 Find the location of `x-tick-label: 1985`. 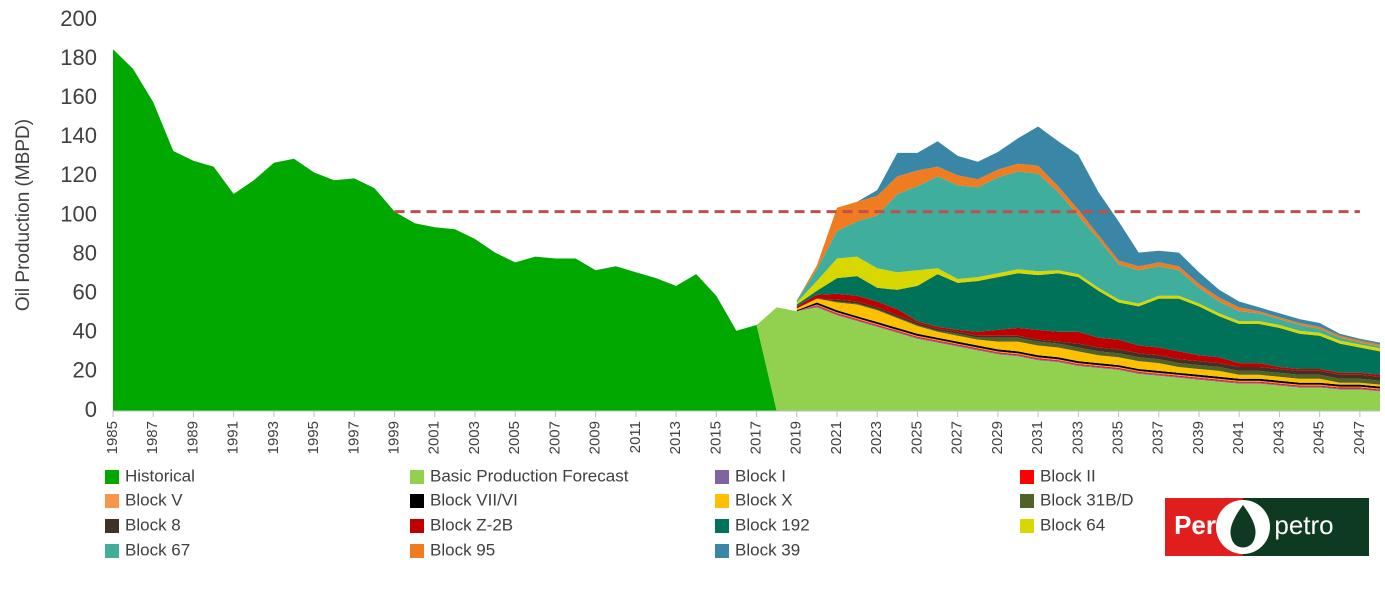

x-tick-label: 1985 is located at coordinates (112, 437).